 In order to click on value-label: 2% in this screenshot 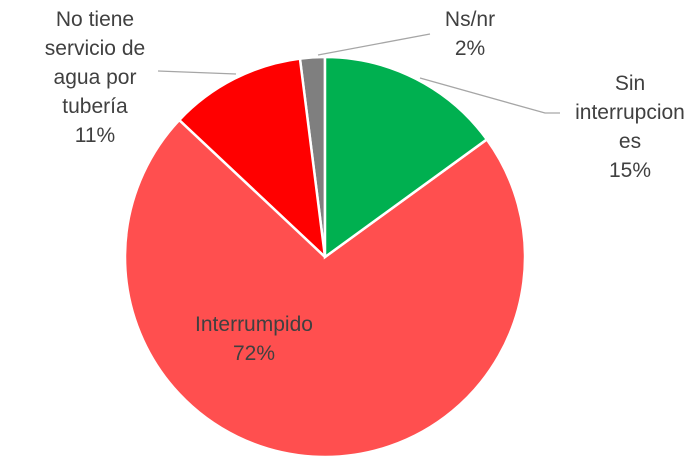, I will do `click(470, 48)`.